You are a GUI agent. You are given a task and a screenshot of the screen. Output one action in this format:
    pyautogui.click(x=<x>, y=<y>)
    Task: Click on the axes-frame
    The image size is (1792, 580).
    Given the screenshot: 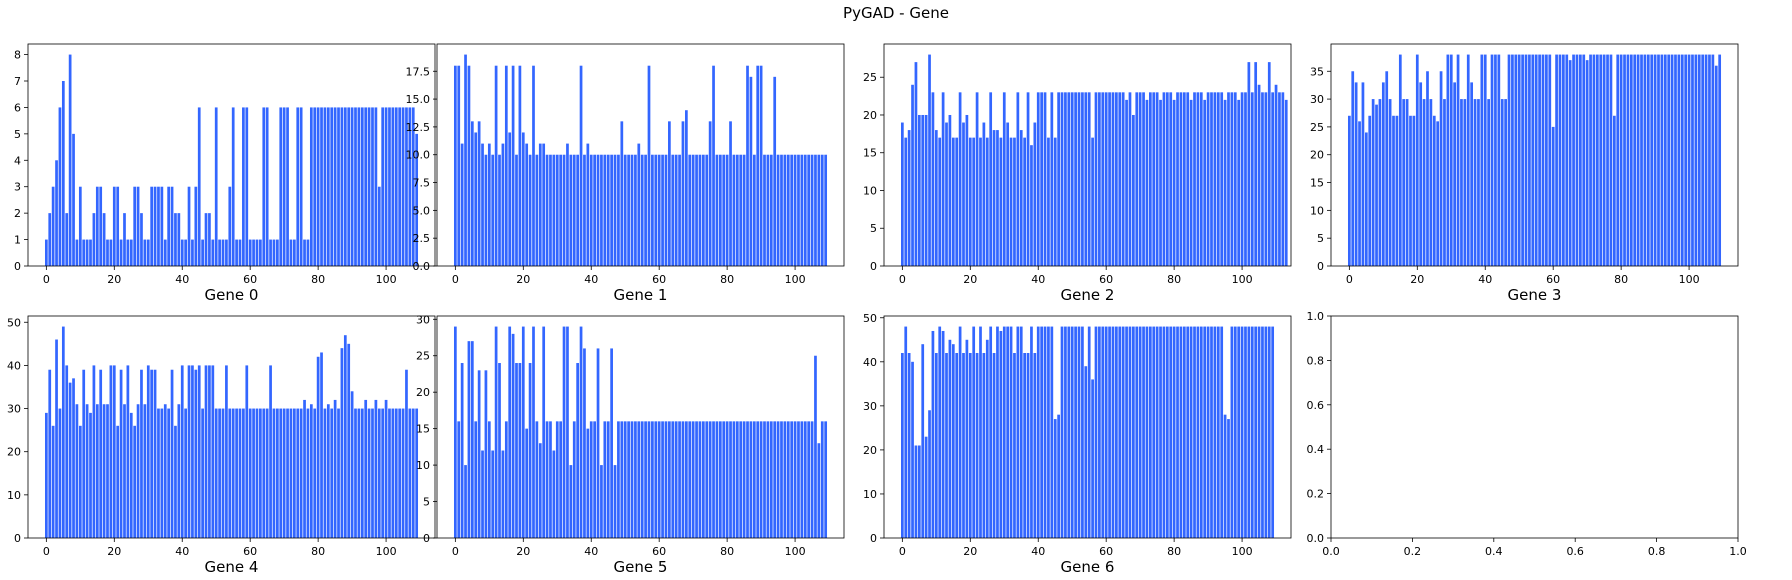 What is the action you would take?
    pyautogui.click(x=1087, y=427)
    